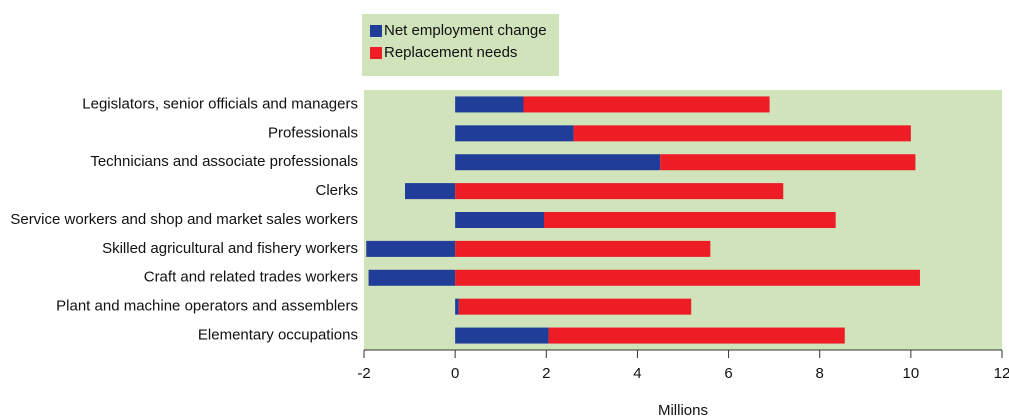 The height and width of the screenshot is (420, 1009). I want to click on x-tick-label: 12, so click(1001, 373).